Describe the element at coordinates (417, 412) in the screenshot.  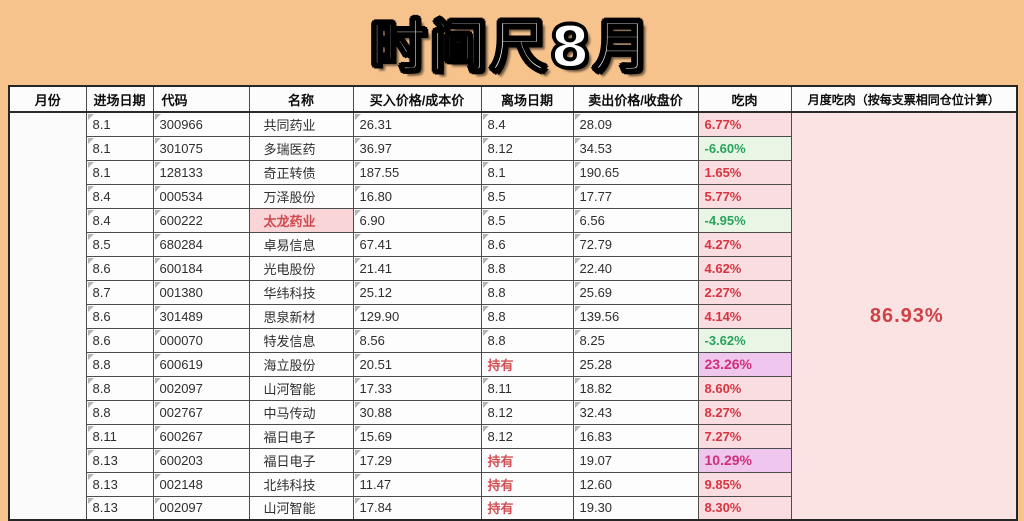
I see `cell-buy-price: 30.88` at that location.